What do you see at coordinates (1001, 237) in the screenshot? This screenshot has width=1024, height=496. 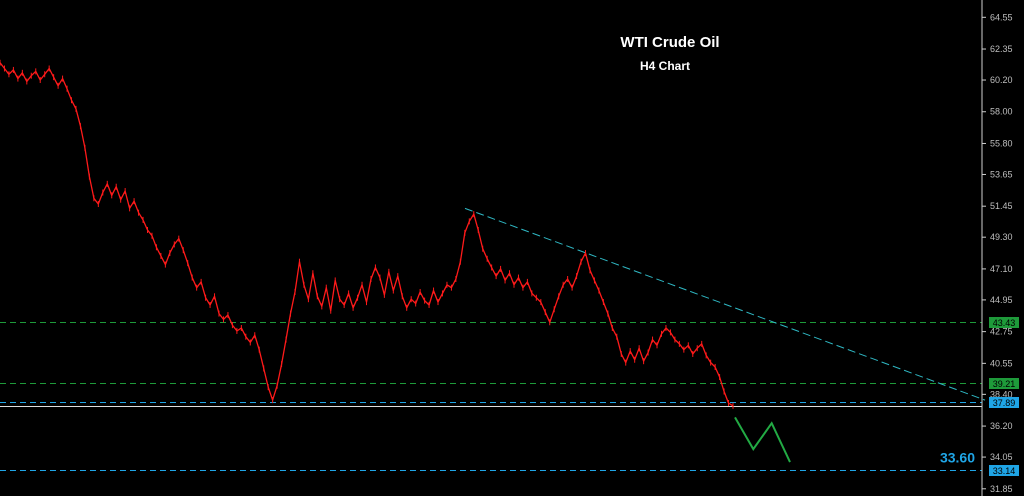 I see `y-tick-label-7: 49.30` at bounding box center [1001, 237].